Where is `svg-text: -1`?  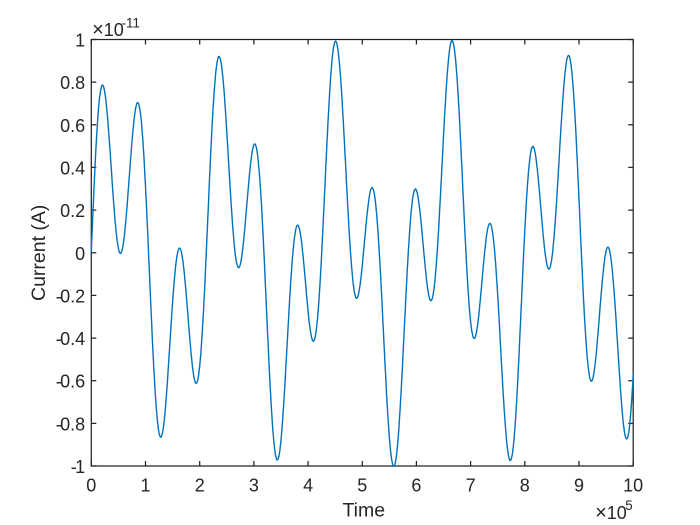 svg-text: -1 is located at coordinates (78, 467).